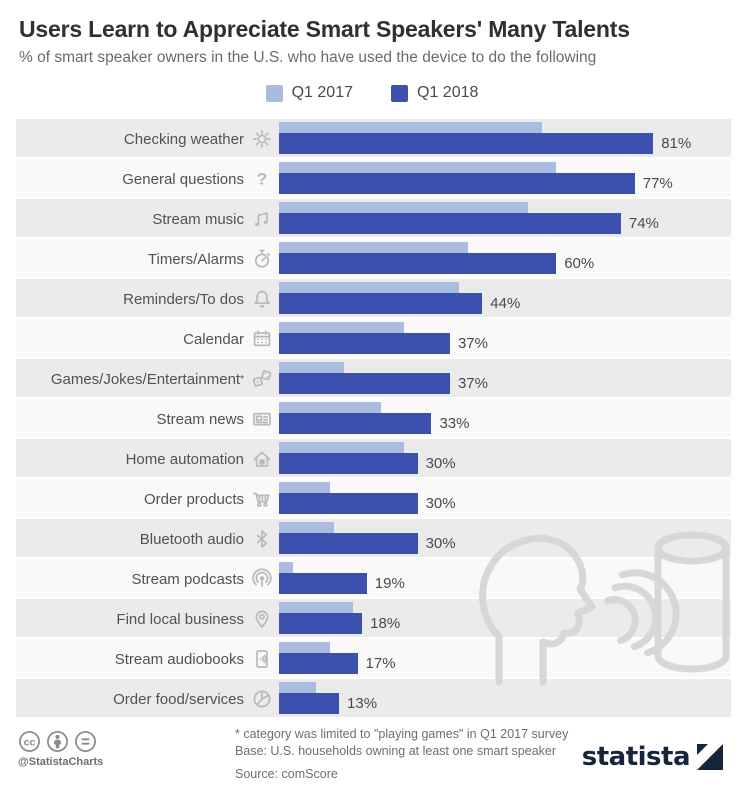  Describe the element at coordinates (261, 419) in the screenshot. I see `newspaper-icon` at that location.